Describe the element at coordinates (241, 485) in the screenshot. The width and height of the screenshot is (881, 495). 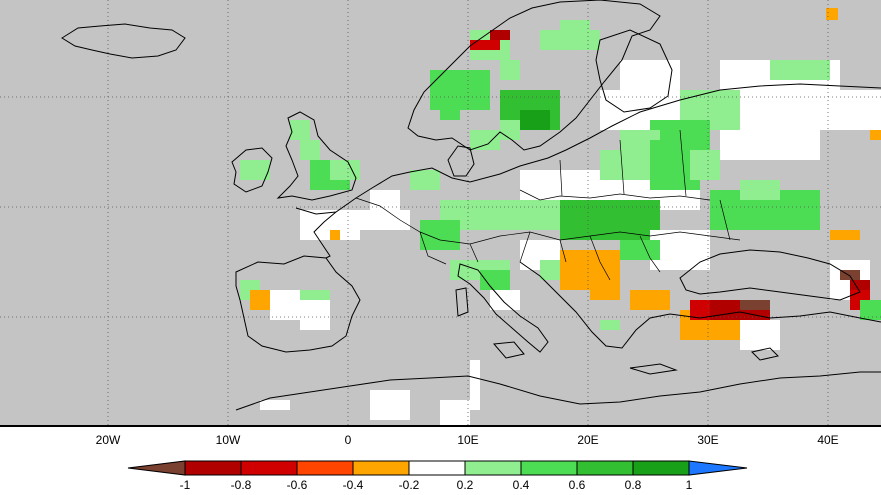
I see `colorbar-label-neg08: -0.8` at that location.